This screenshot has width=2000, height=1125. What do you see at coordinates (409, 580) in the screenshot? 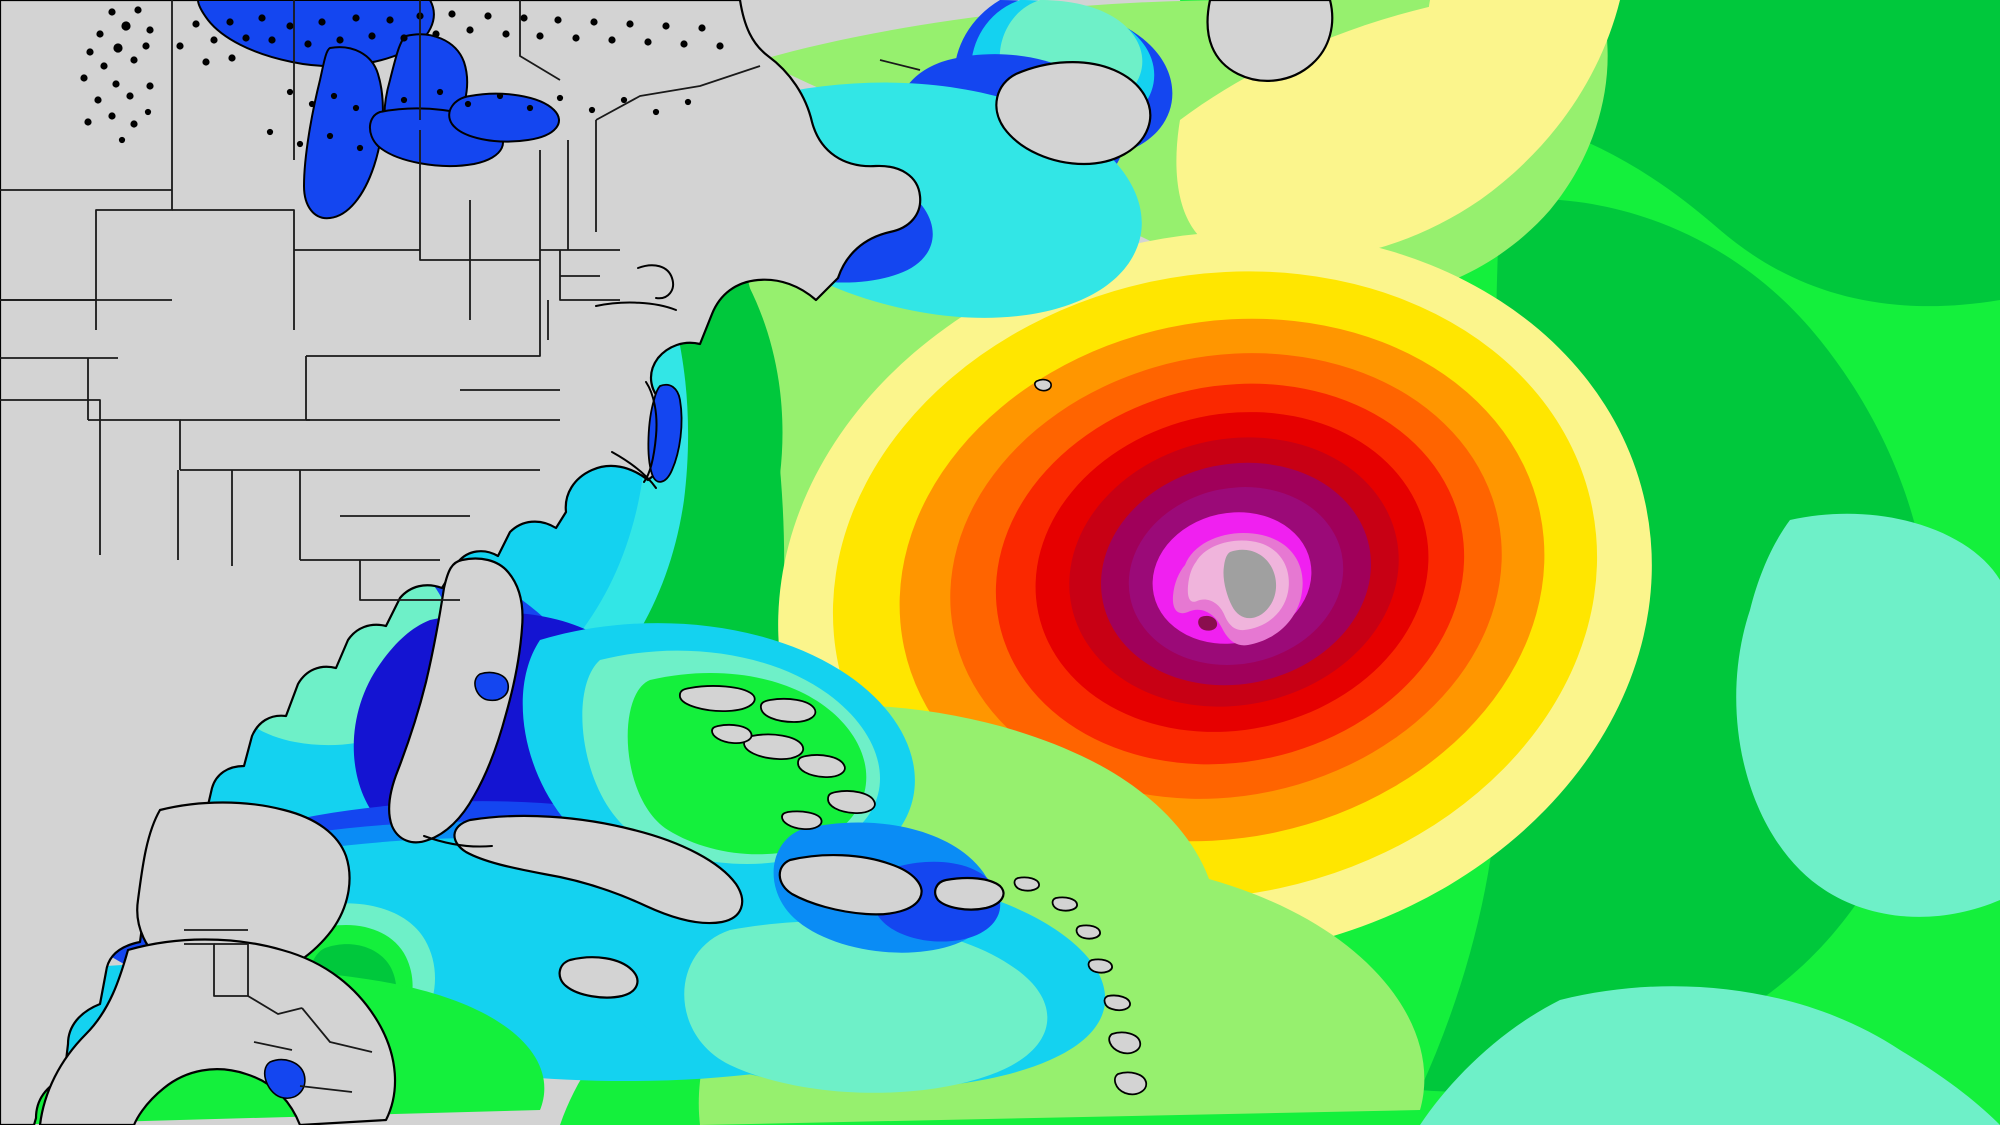
I see `border-us-fl-line` at bounding box center [409, 580].